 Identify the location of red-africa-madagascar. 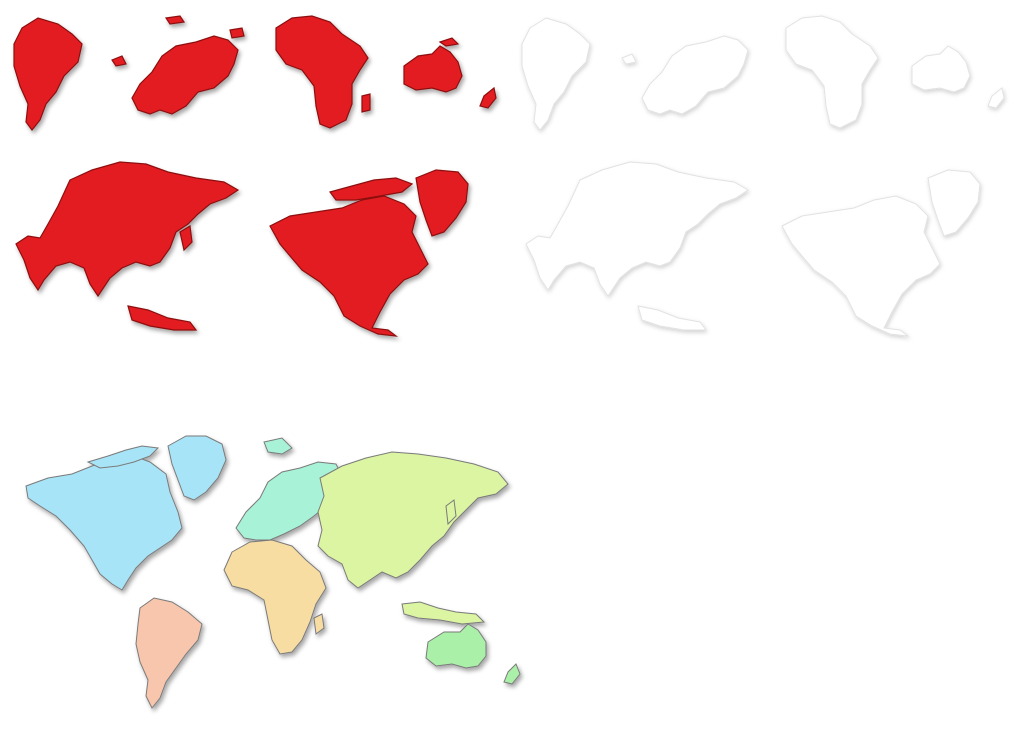
(366, 103).